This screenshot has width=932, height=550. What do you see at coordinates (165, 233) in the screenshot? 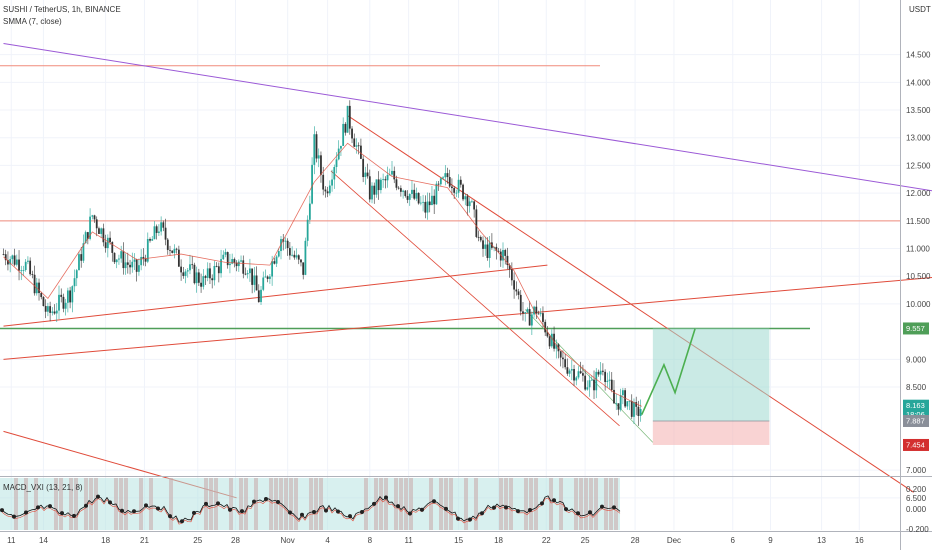
I see `candle-73-body` at bounding box center [165, 233].